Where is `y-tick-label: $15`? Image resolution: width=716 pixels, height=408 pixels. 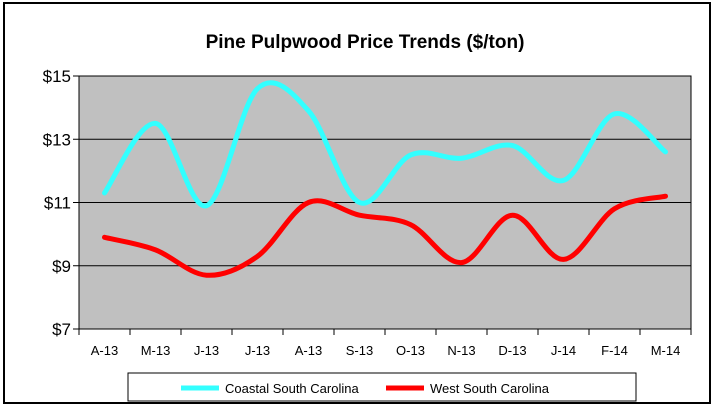
y-tick-label: $15 is located at coordinates (57, 76).